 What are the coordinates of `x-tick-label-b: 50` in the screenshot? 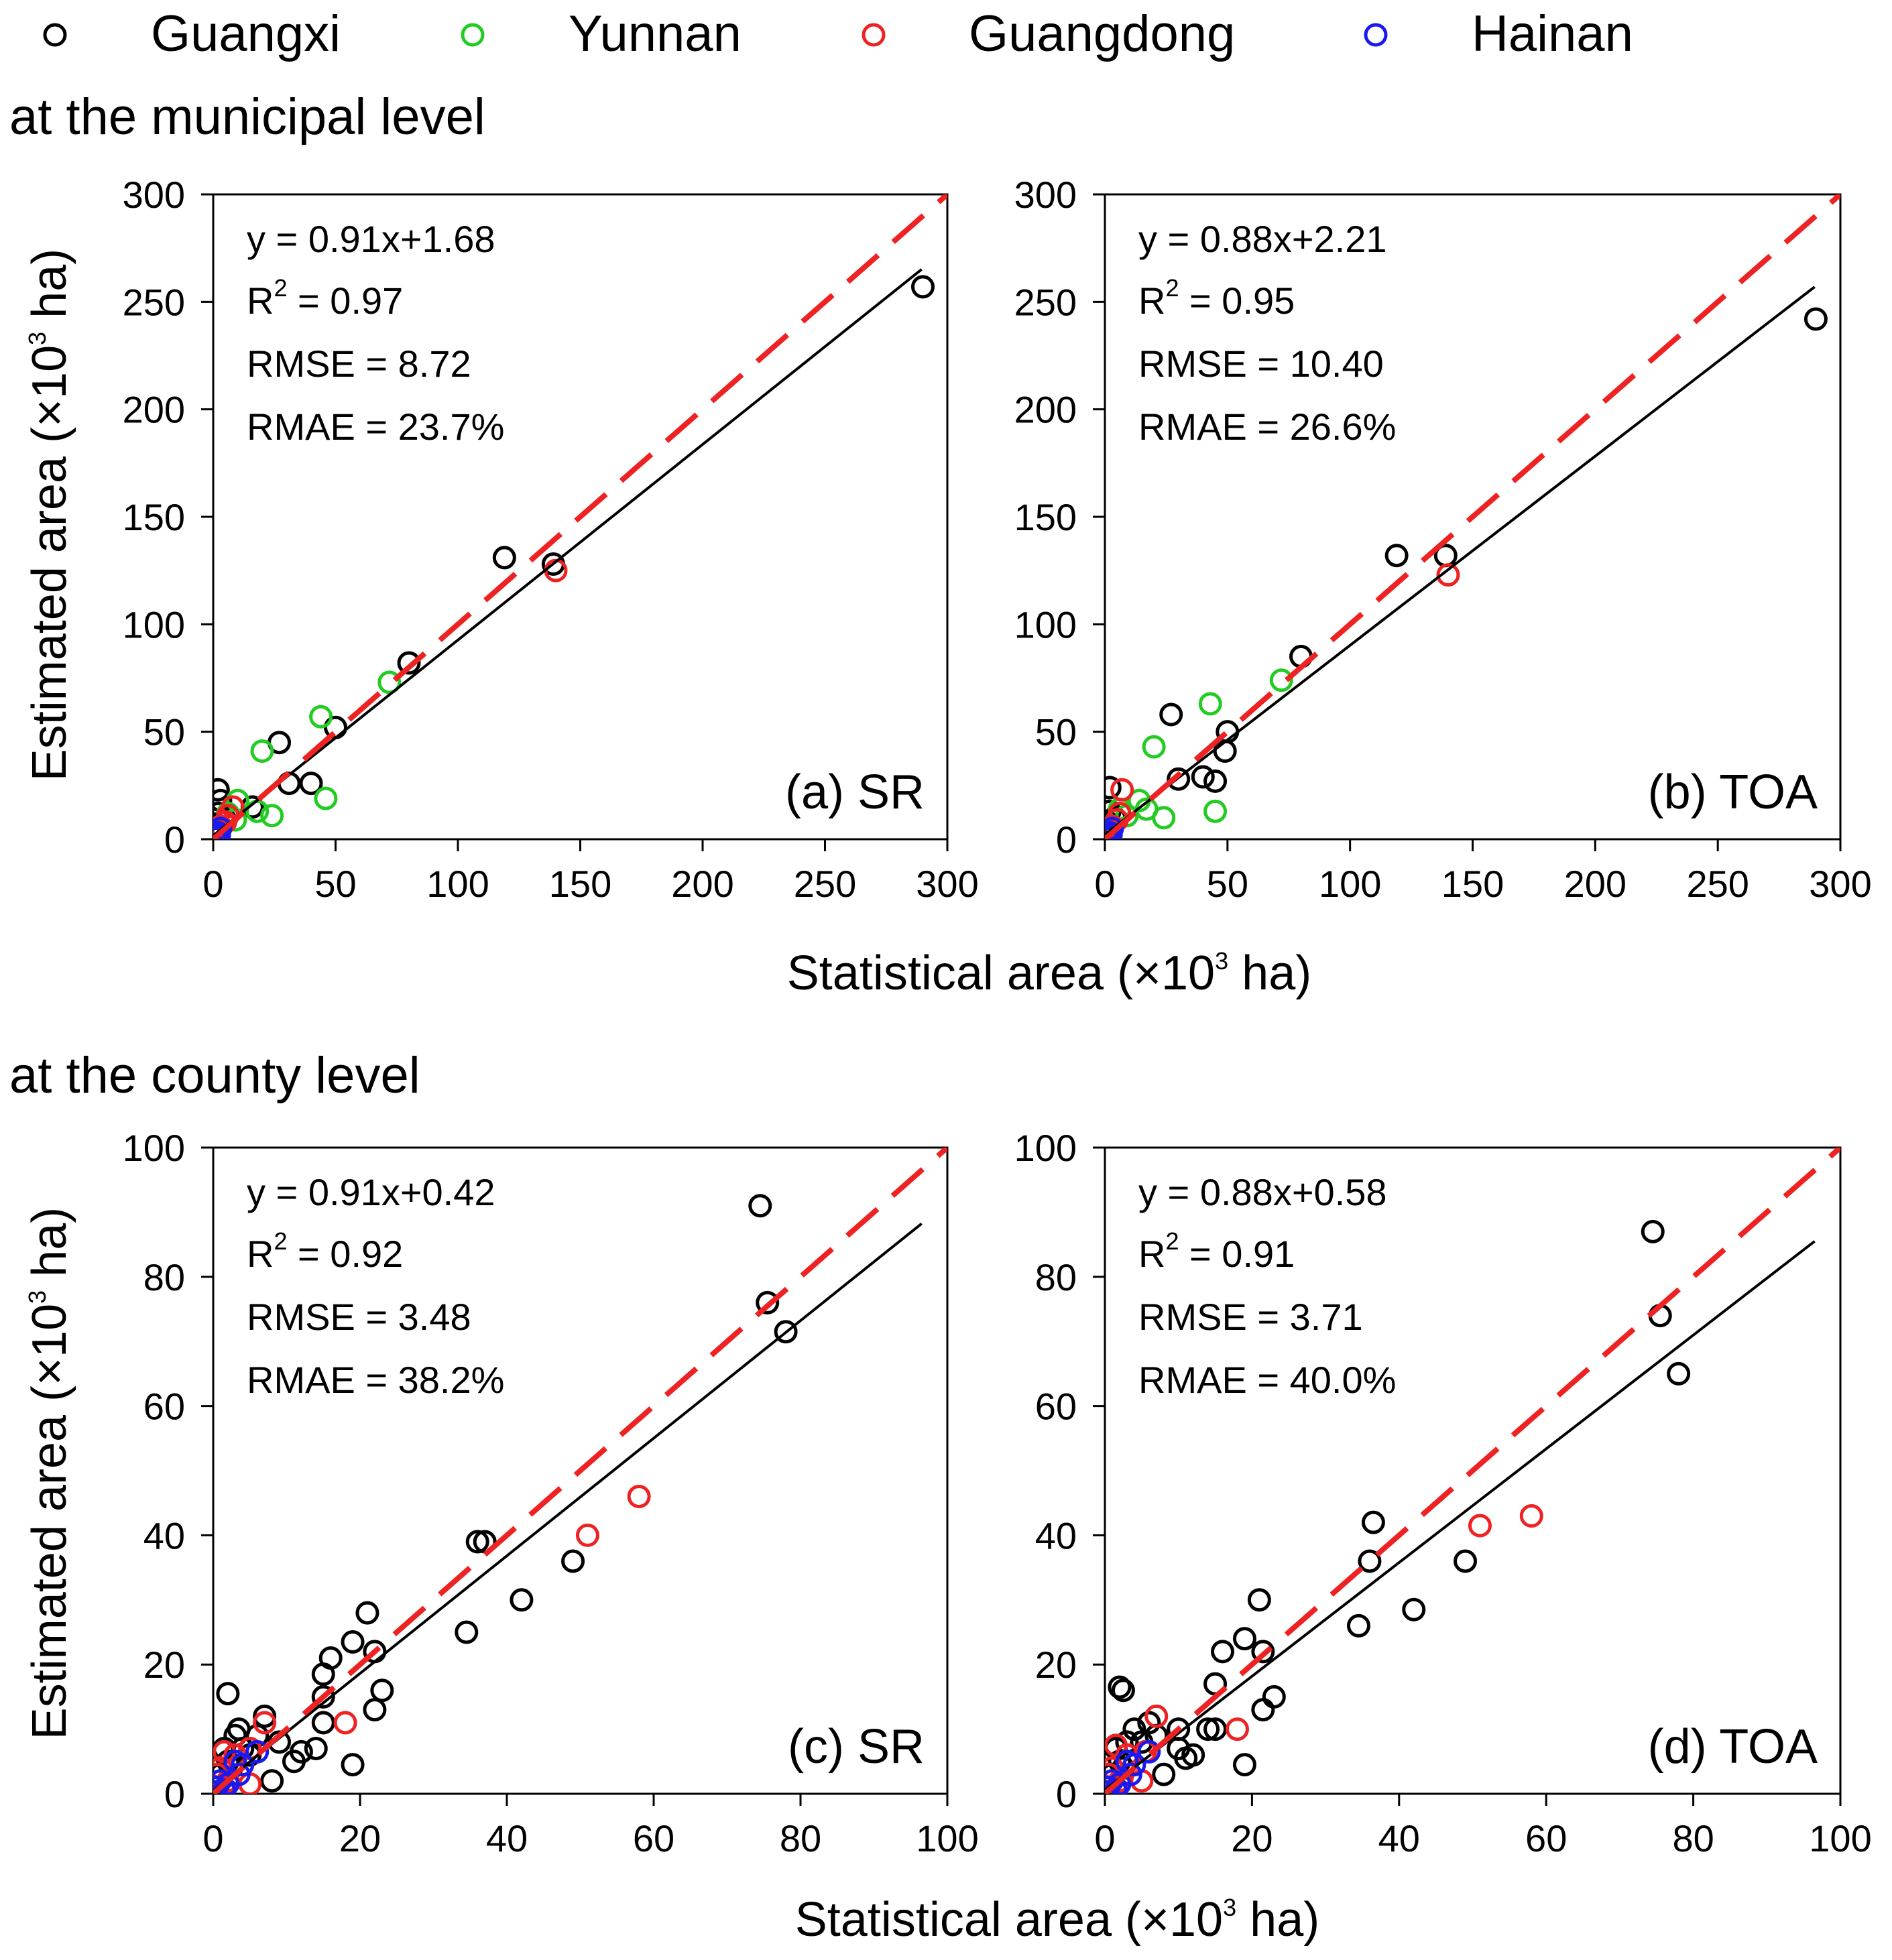 It's located at (1227, 884).